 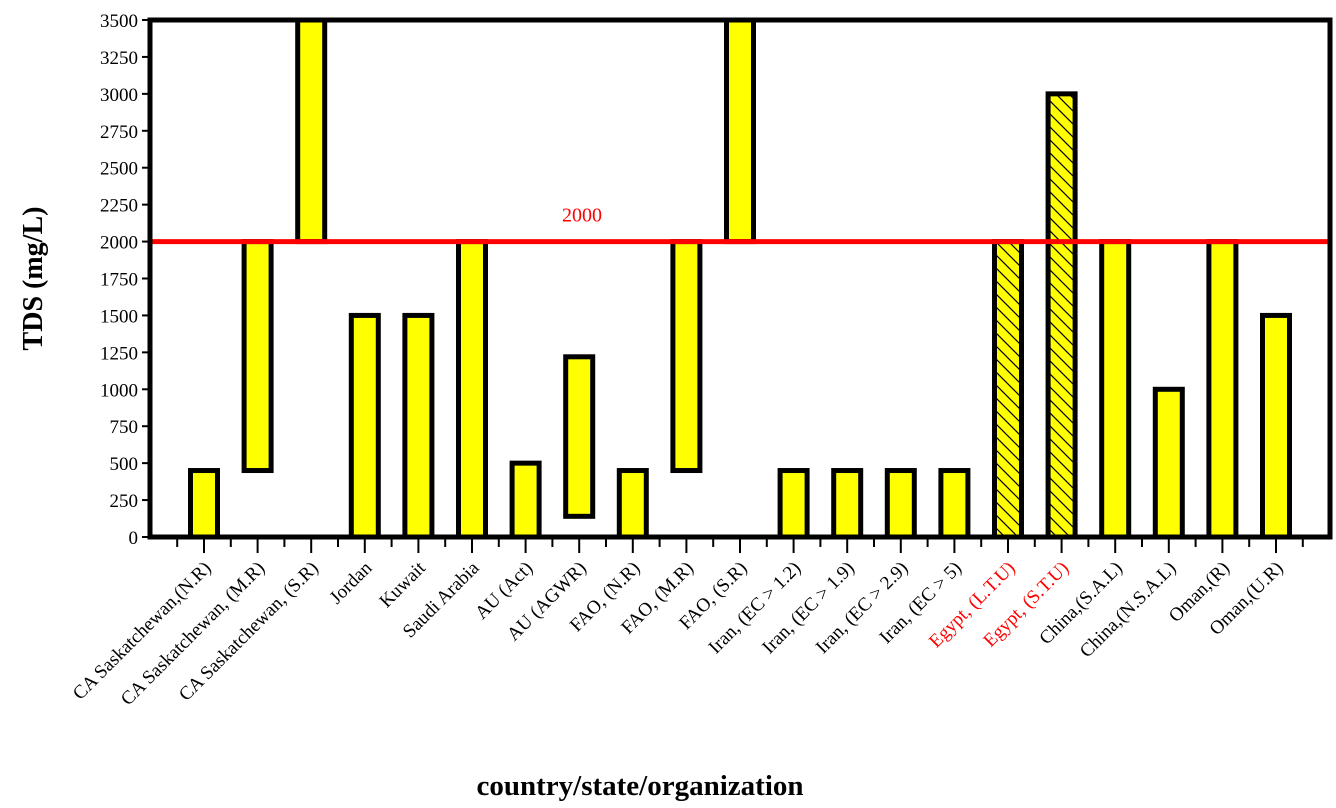 I want to click on y-tick-label: 250, so click(x=124, y=501).